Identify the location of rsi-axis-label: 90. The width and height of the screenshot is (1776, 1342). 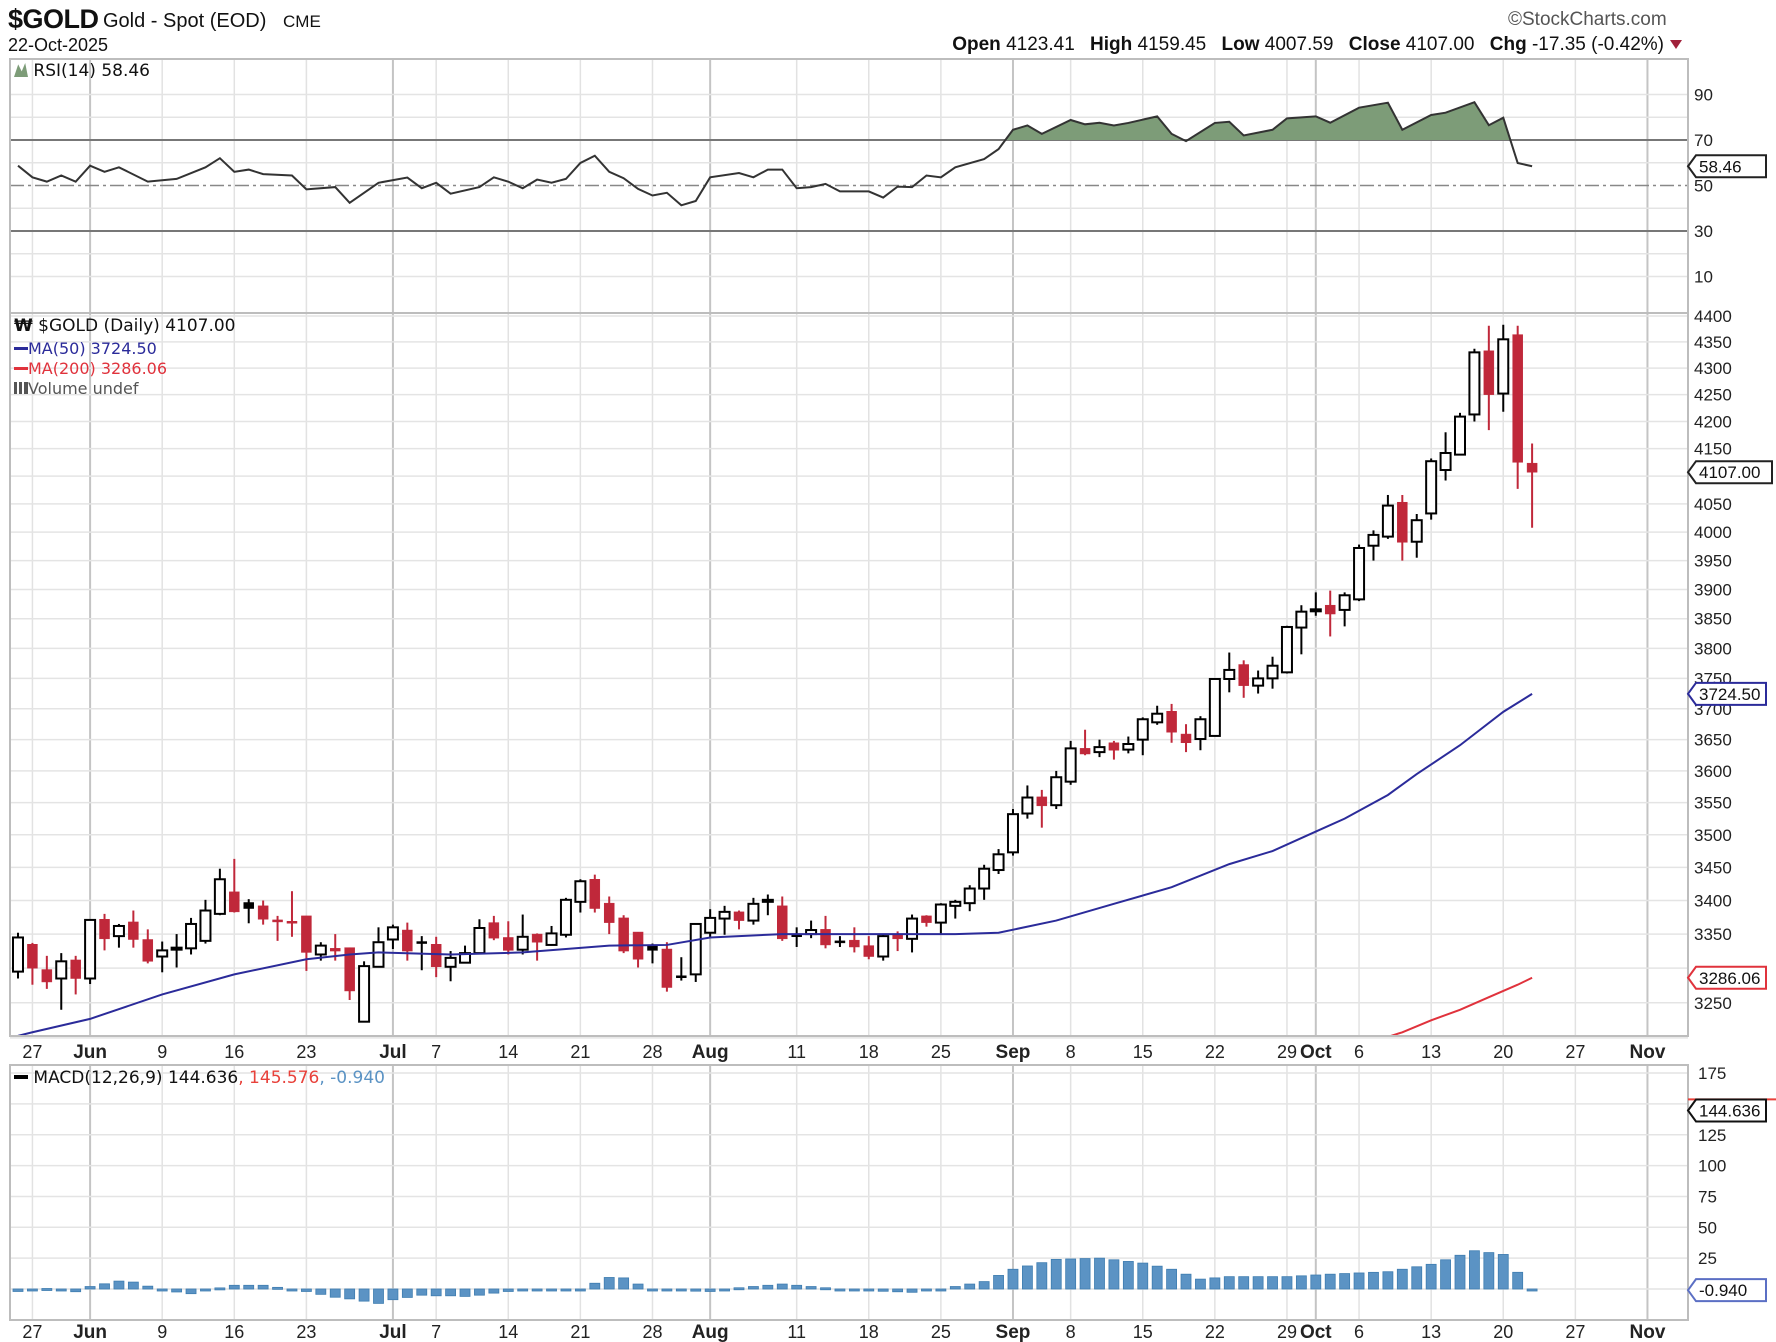
(1703, 95).